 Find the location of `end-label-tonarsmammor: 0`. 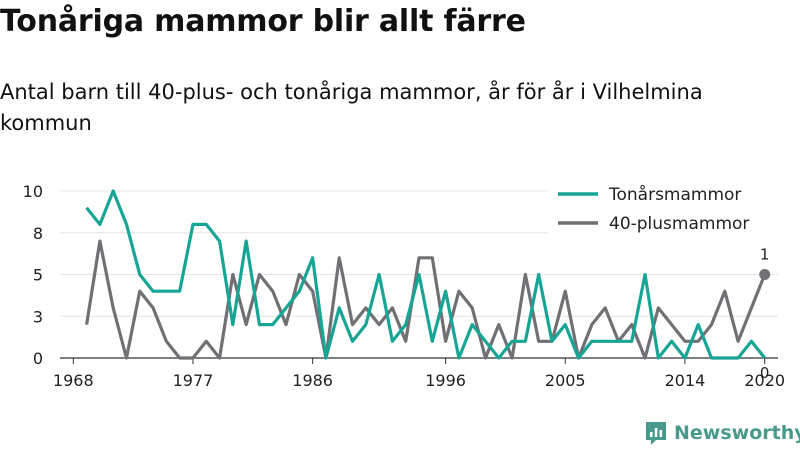

end-label-tonarsmammor: 0 is located at coordinates (765, 373).